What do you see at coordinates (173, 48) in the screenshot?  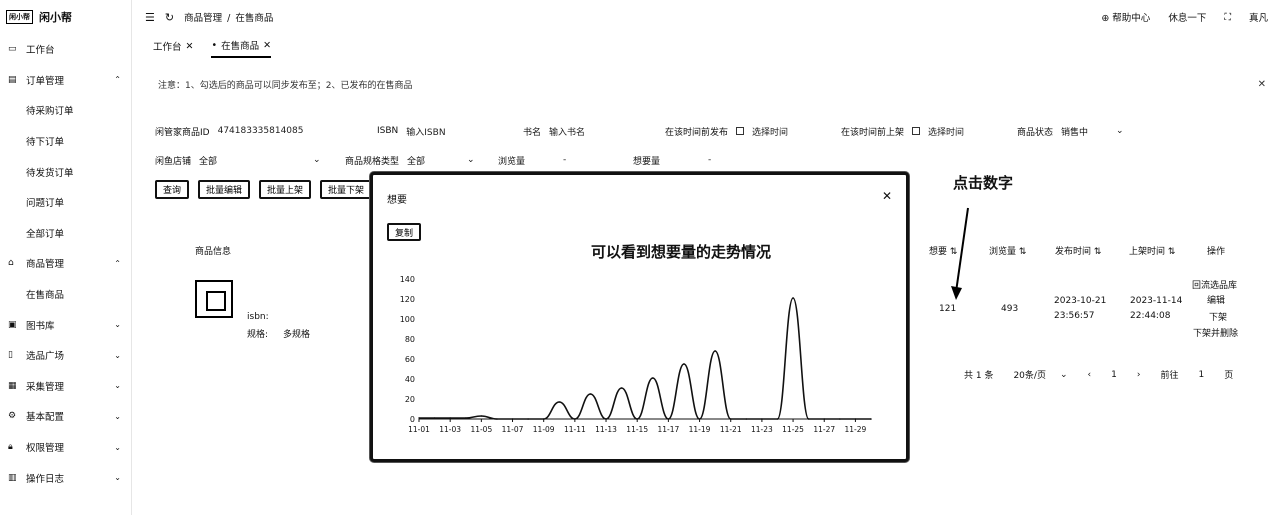 I see `tab-workbench: 工作台 ✕` at bounding box center [173, 48].